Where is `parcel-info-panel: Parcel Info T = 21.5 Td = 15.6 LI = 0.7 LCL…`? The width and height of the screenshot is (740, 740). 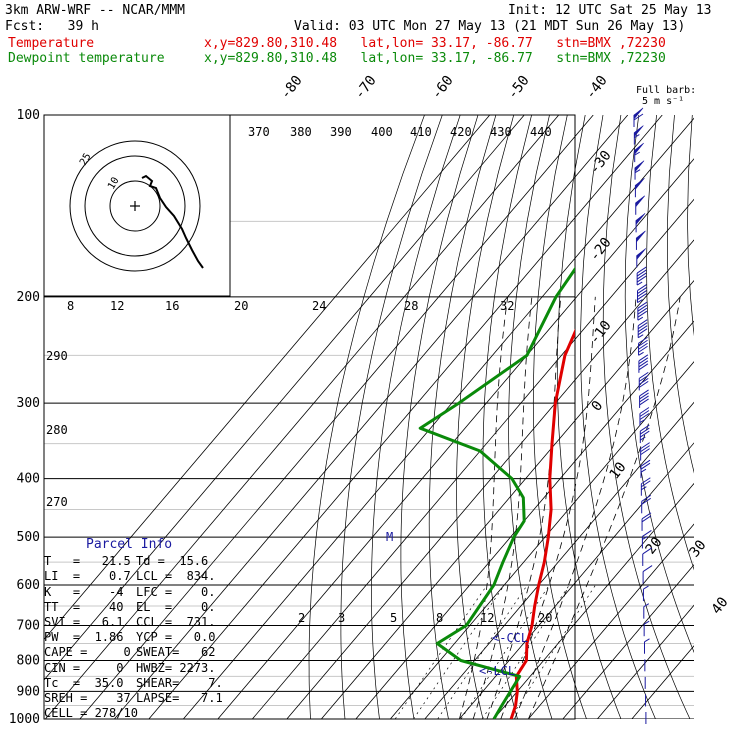 parcel-info-panel: Parcel Info T = 21.5 Td = 15.6 LI = 0.7 LCL… is located at coordinates (140, 633).